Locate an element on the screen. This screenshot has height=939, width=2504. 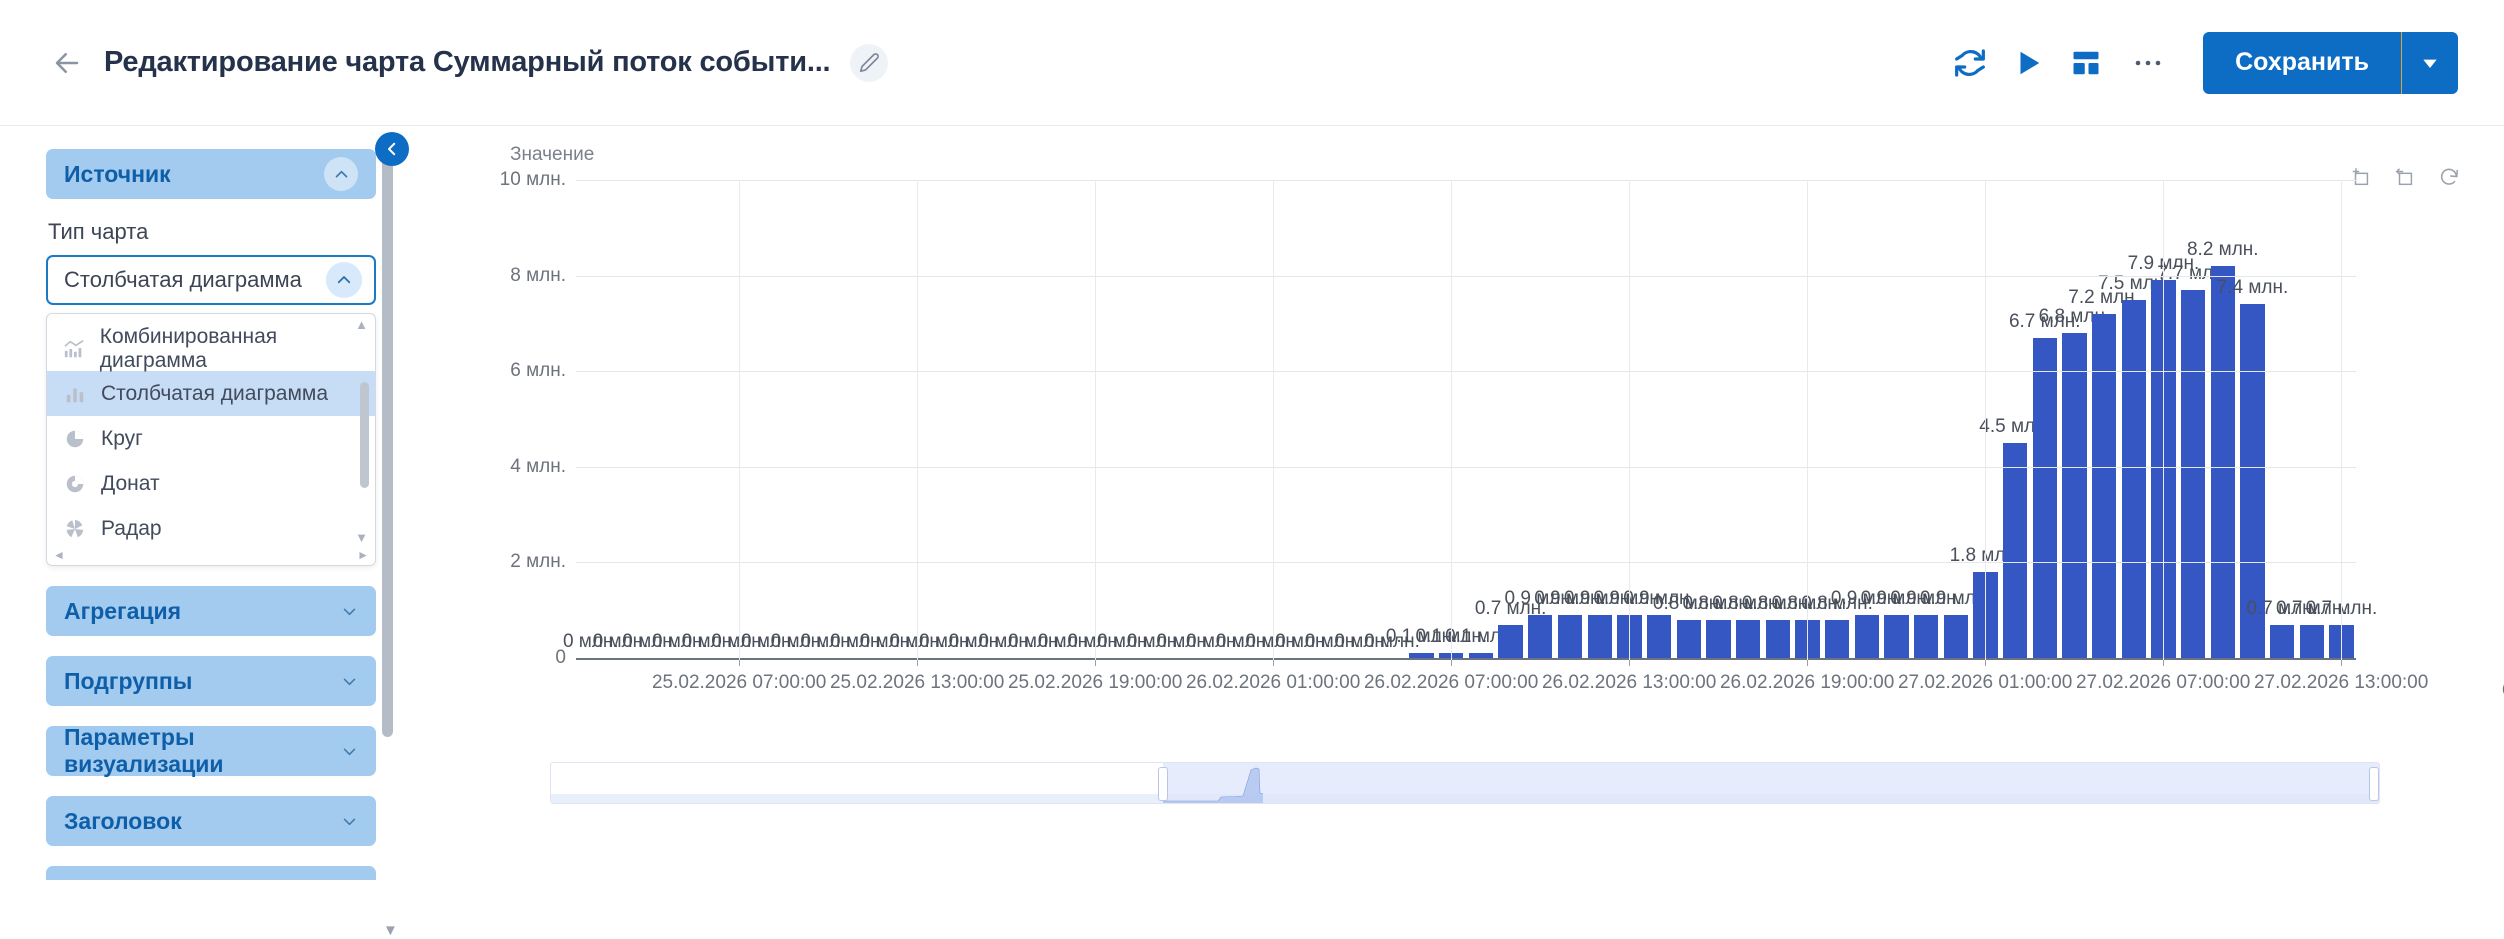
sidebar-scroll-down-icon: ▼ is located at coordinates (390, 930).